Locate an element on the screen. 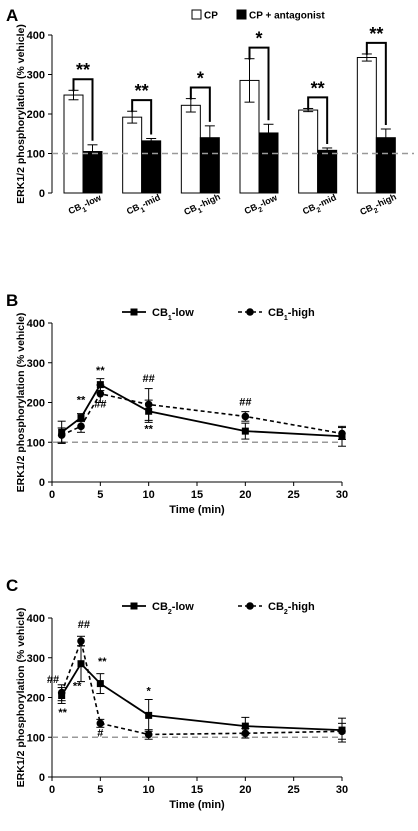 The height and width of the screenshot is (831, 418). legend-label-dashed: CB1-high is located at coordinates (291, 314).